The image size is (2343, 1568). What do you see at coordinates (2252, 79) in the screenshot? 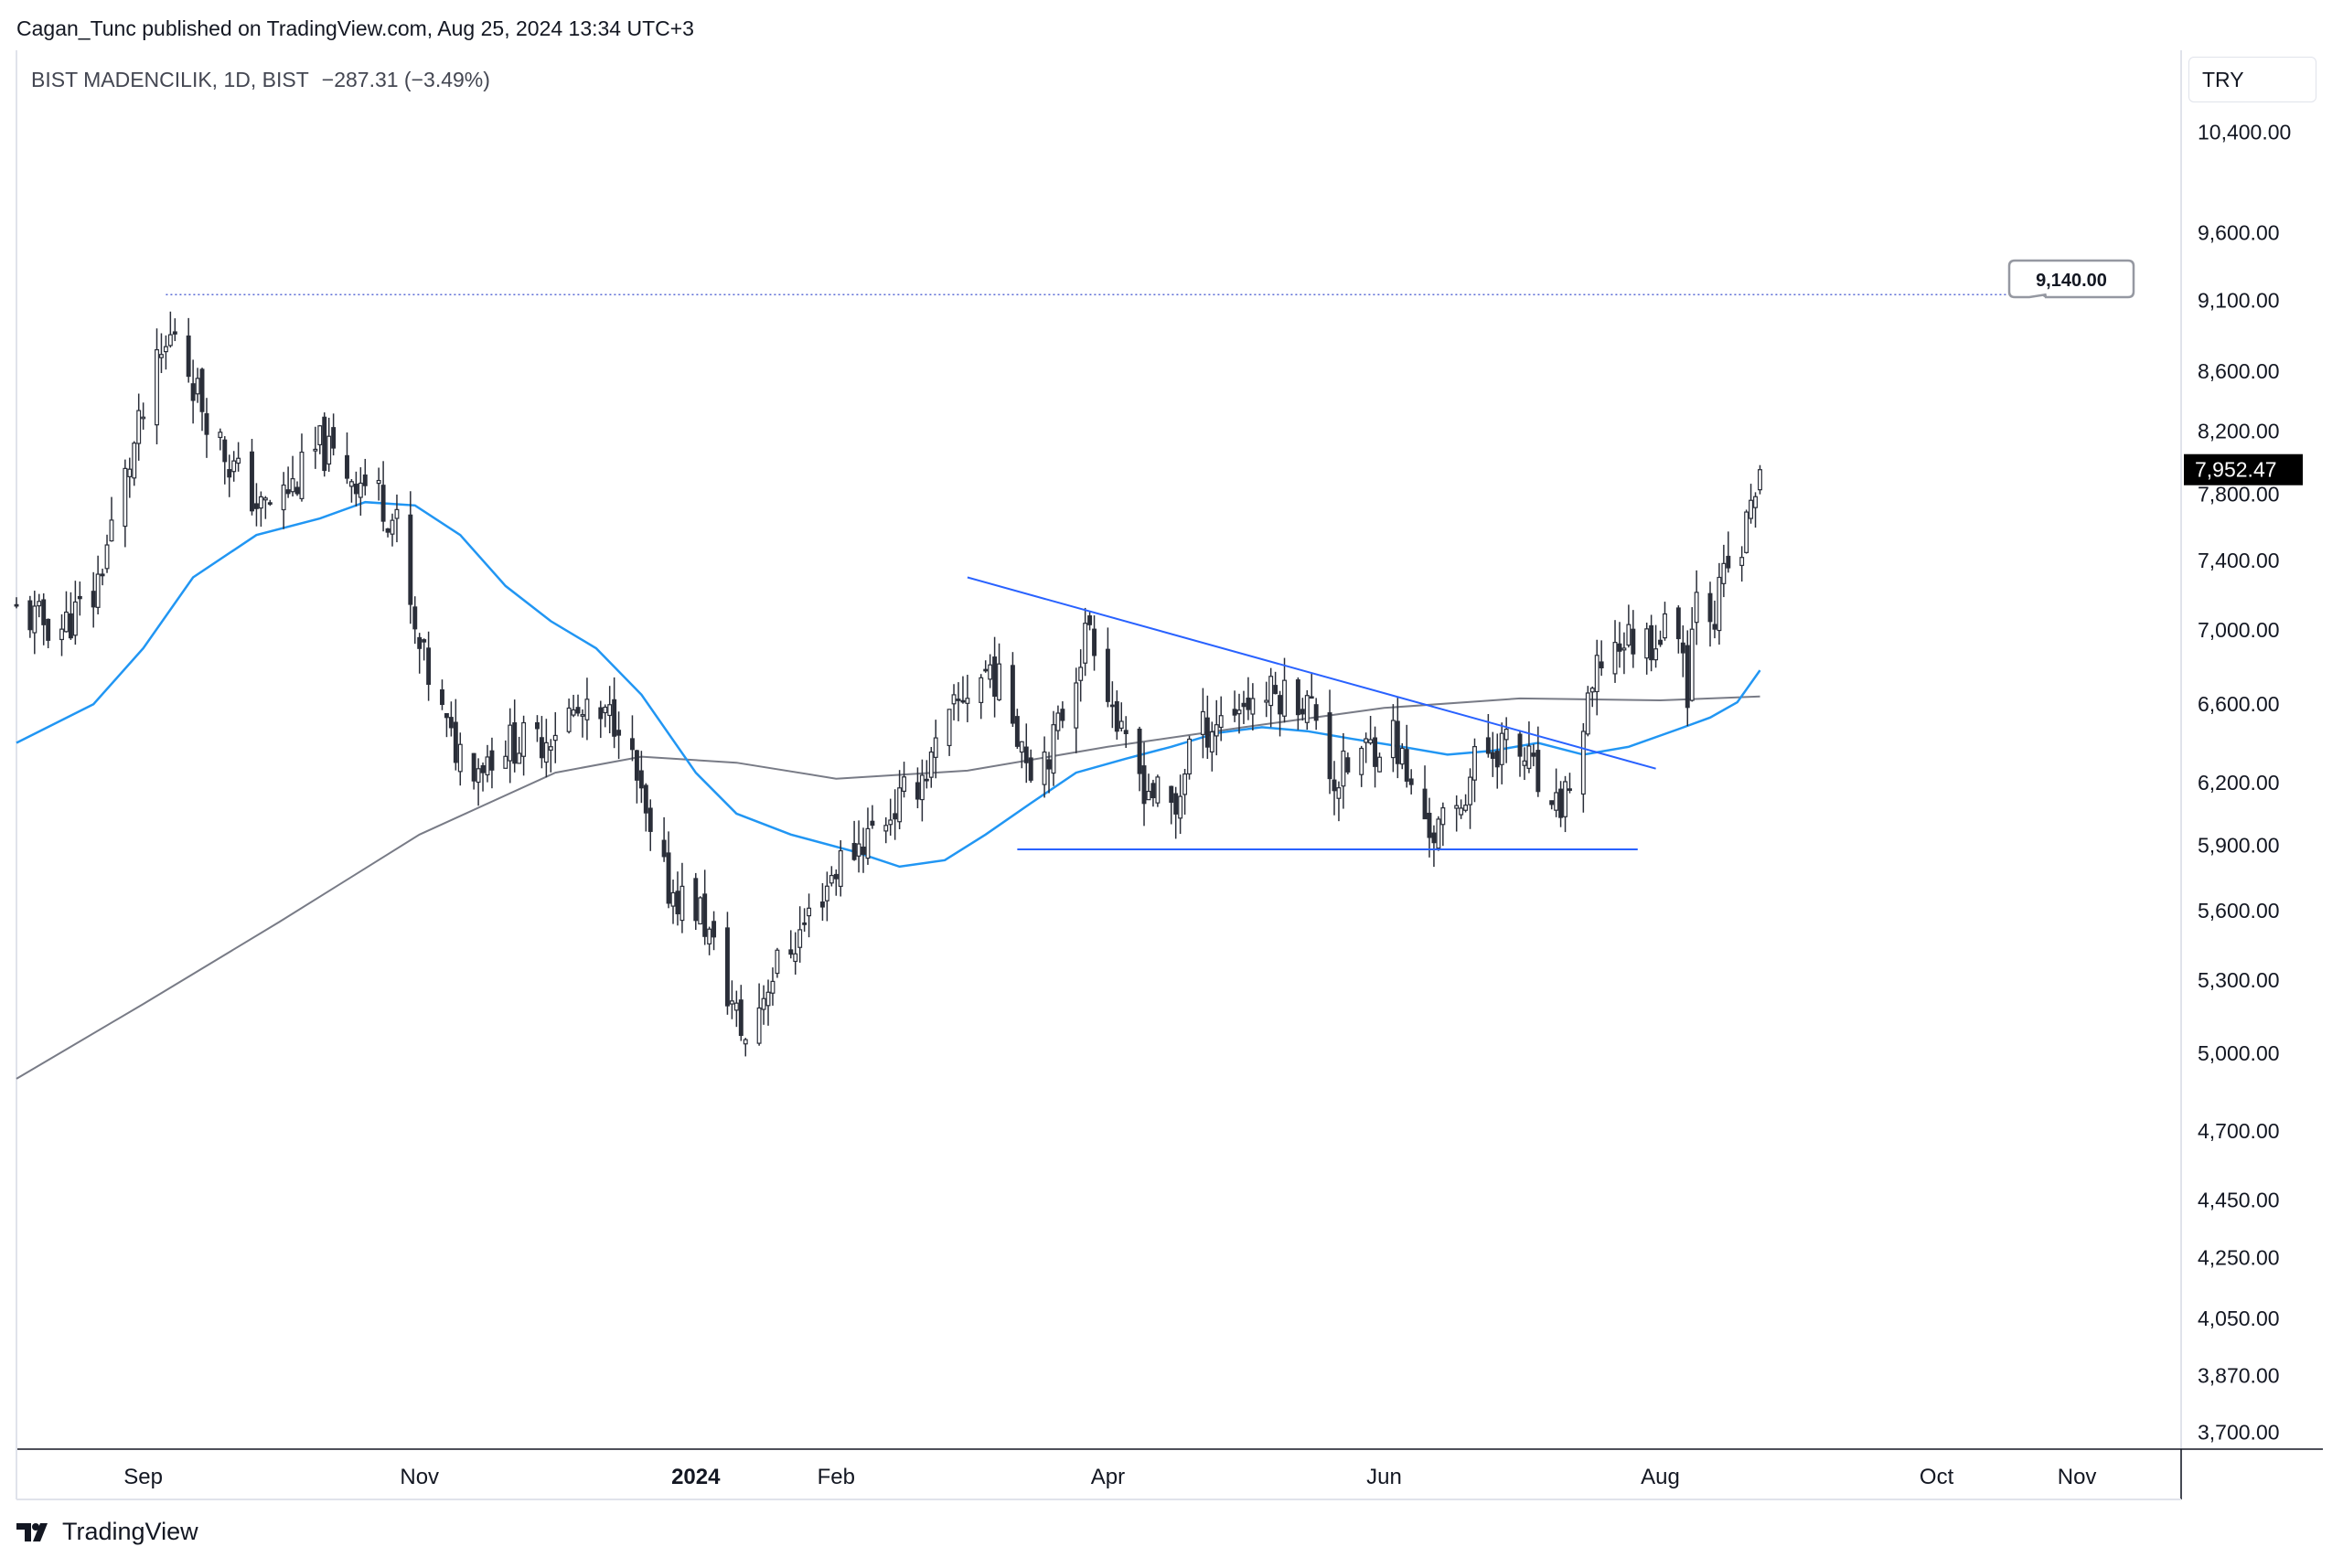
I see `currency-button: TRY` at bounding box center [2252, 79].